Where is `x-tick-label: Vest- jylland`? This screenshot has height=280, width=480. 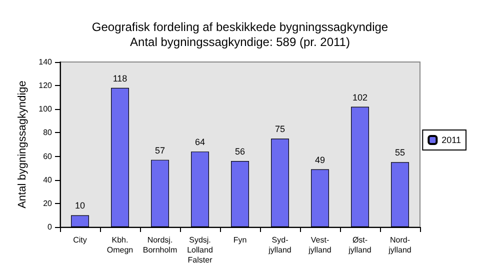 x-tick-label: Vest- jylland is located at coordinates (320, 245).